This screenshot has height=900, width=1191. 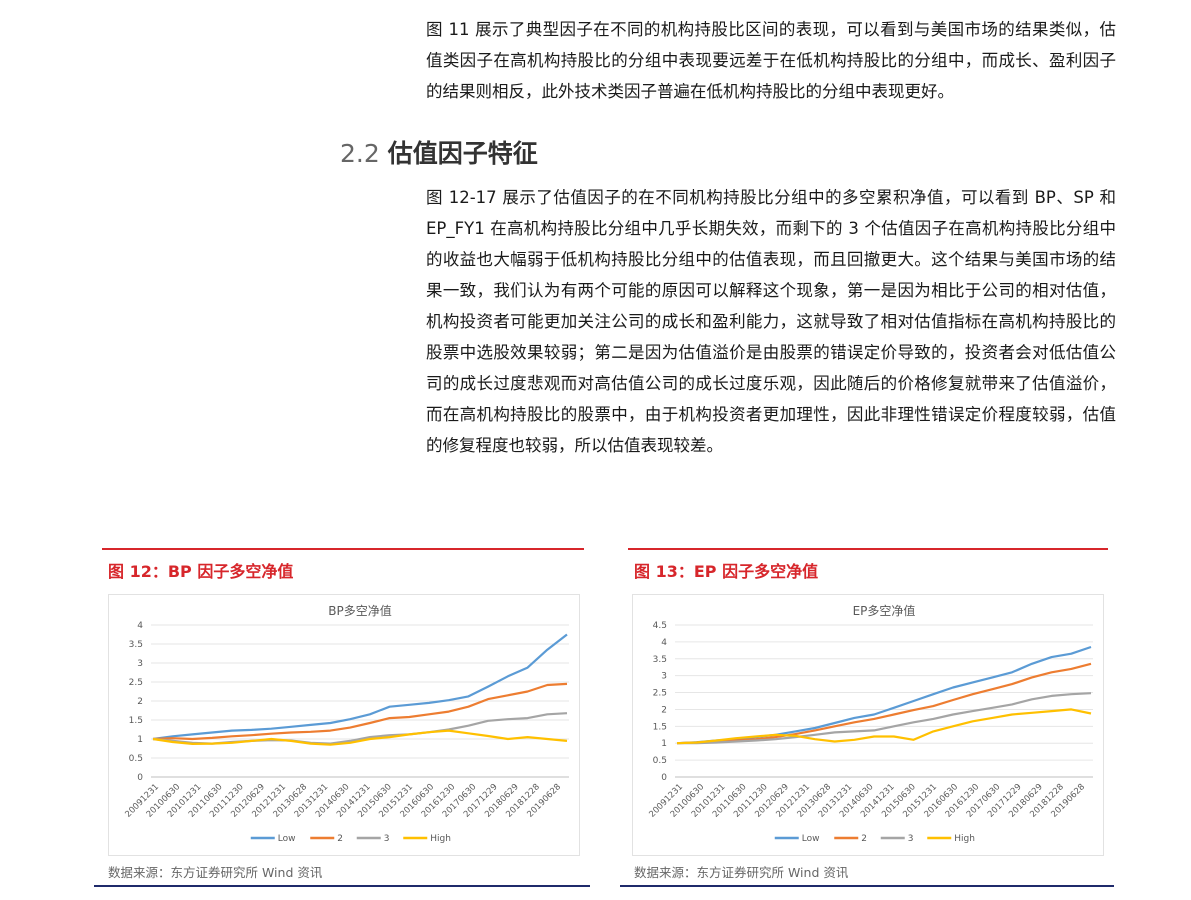 What do you see at coordinates (201, 571) in the screenshot?
I see `figure-caption: 图 12：BP 因子多空净值` at bounding box center [201, 571].